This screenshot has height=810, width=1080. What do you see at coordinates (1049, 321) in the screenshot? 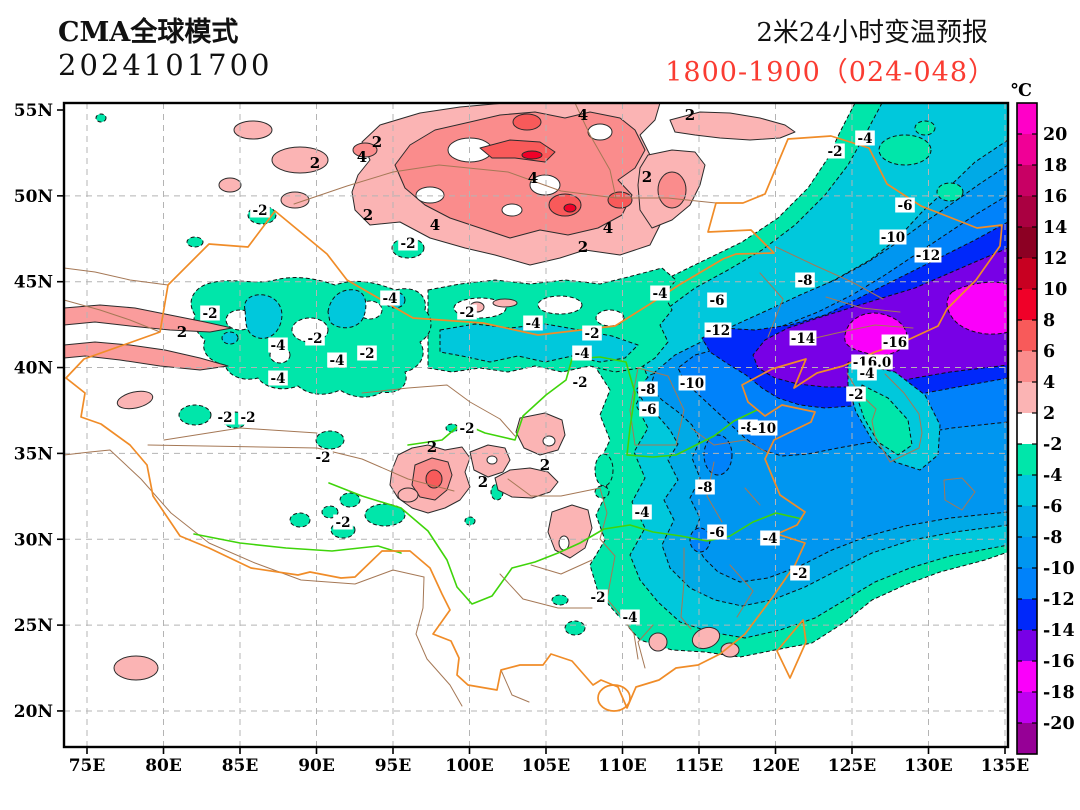
I see `colorbar-label: 8` at bounding box center [1049, 321].